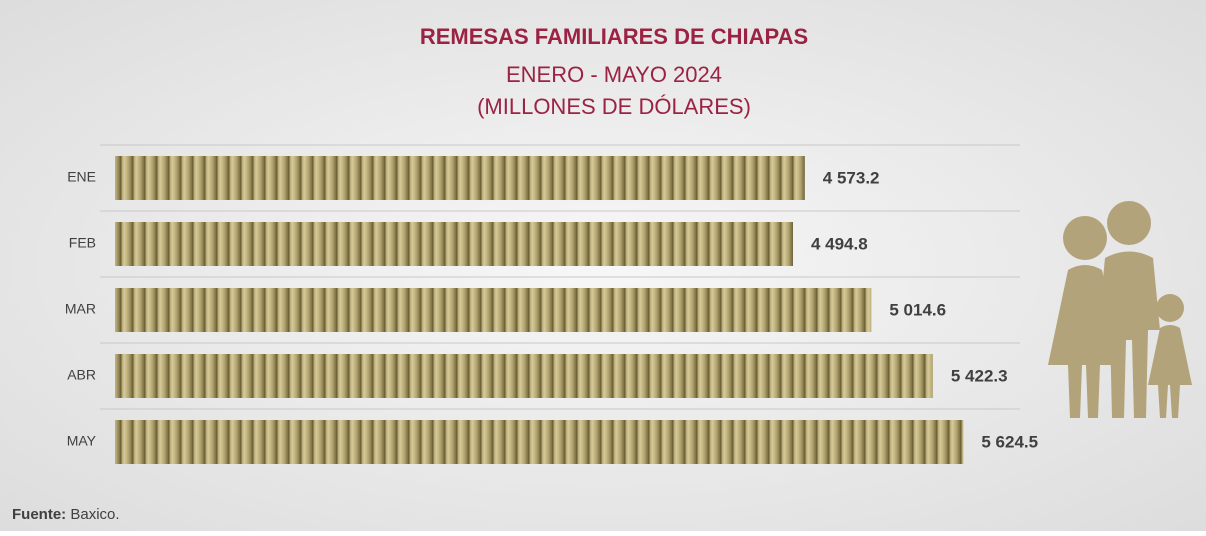 The image size is (1206, 536). What do you see at coordinates (917, 309) in the screenshot?
I see `data-label: 5 014.6` at bounding box center [917, 309].